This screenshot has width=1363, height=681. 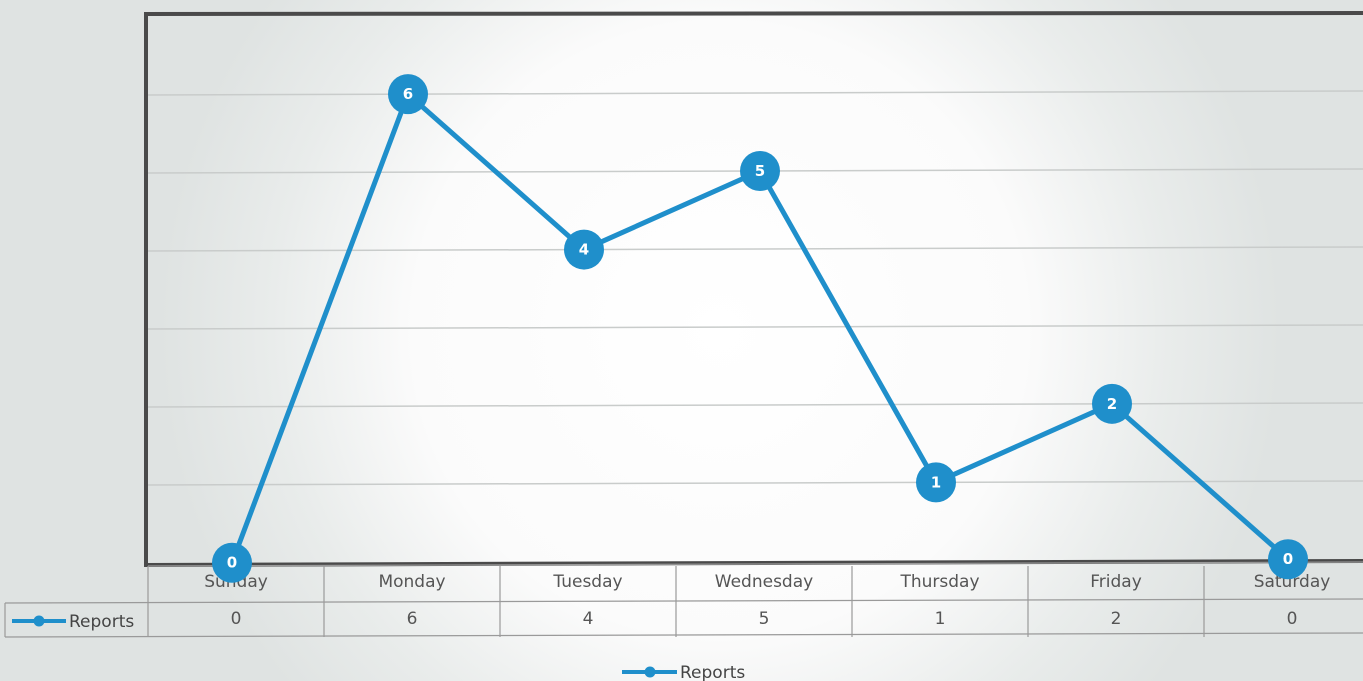 I want to click on data-label: 2, so click(x=1112, y=404).